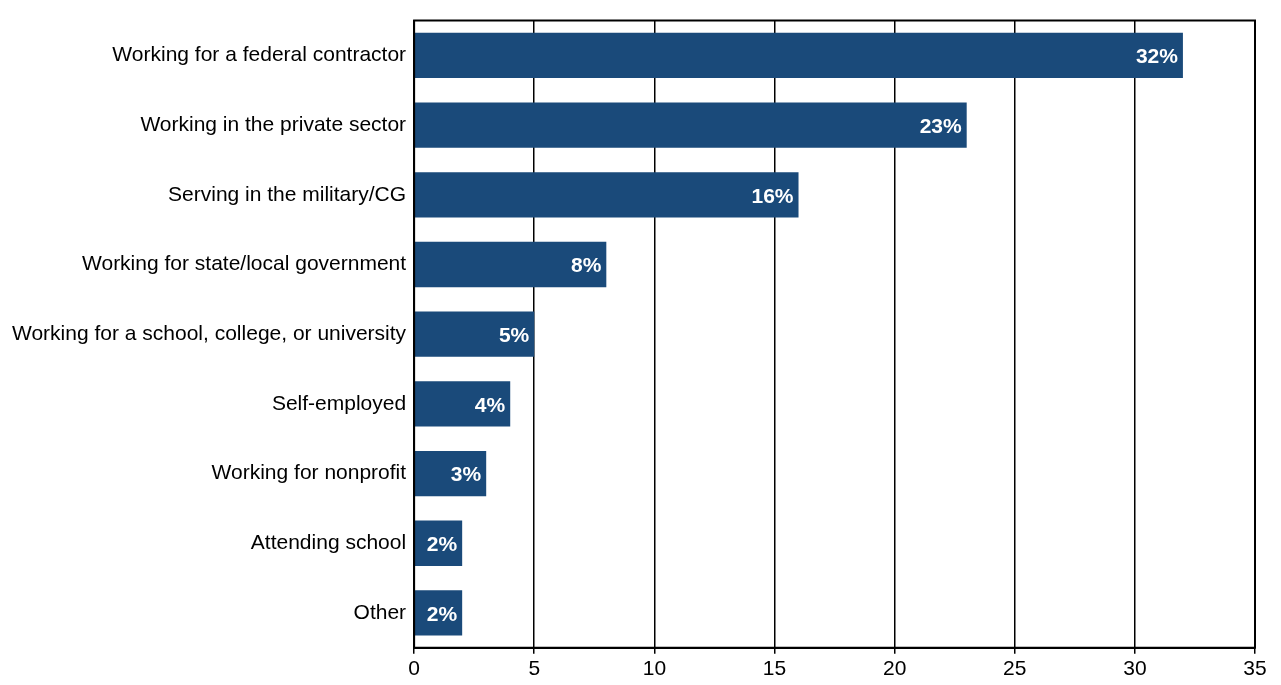  Describe the element at coordinates (309, 472) in the screenshot. I see `y-tick-label: Working for nonprofit` at that location.